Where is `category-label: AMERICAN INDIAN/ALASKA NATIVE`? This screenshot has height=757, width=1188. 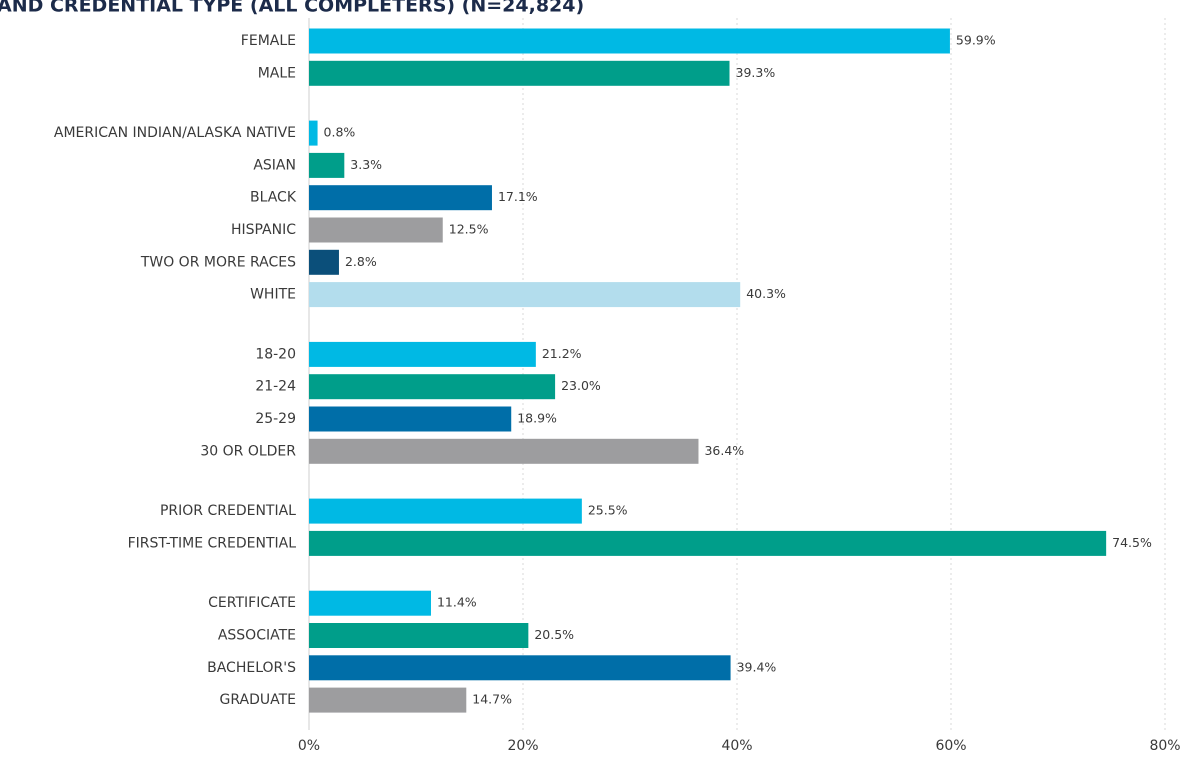
category-label: AMERICAN INDIAN/ALASKA NATIVE is located at coordinates (175, 133).